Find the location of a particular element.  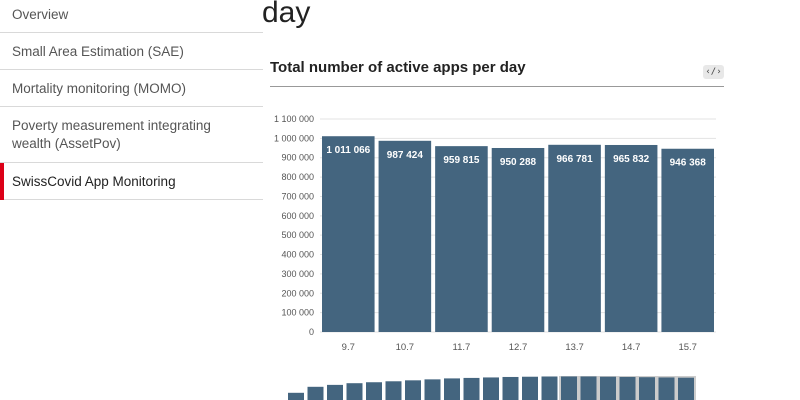

y-tick-label: 500 000 is located at coordinates (297, 235).